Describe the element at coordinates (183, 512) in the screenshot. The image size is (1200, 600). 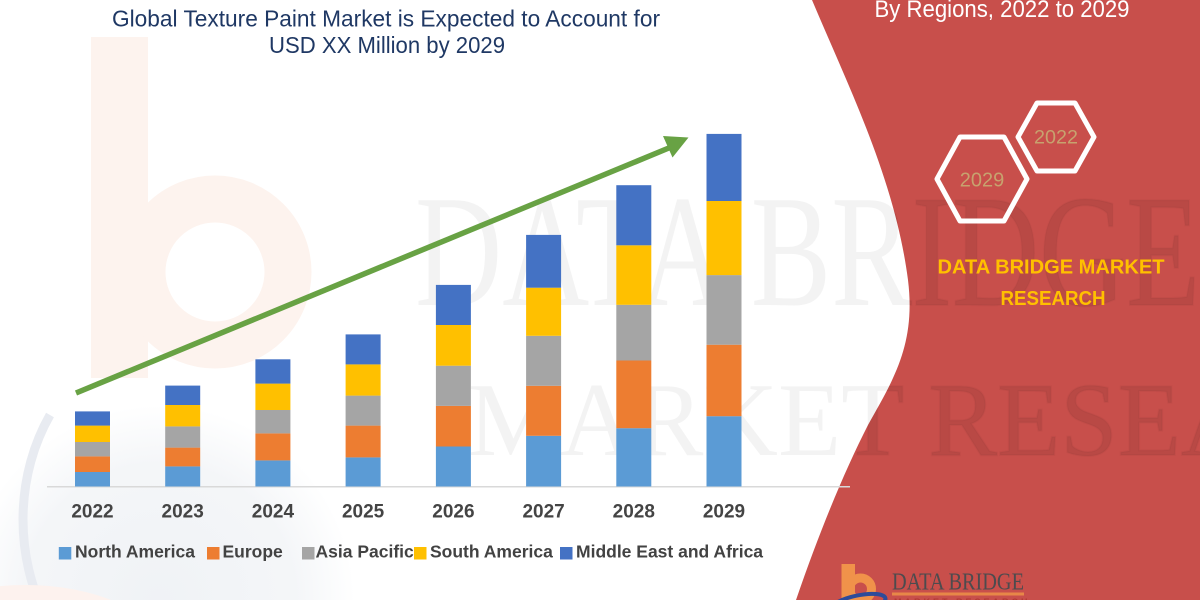
I see `svg-text: 2023` at that location.